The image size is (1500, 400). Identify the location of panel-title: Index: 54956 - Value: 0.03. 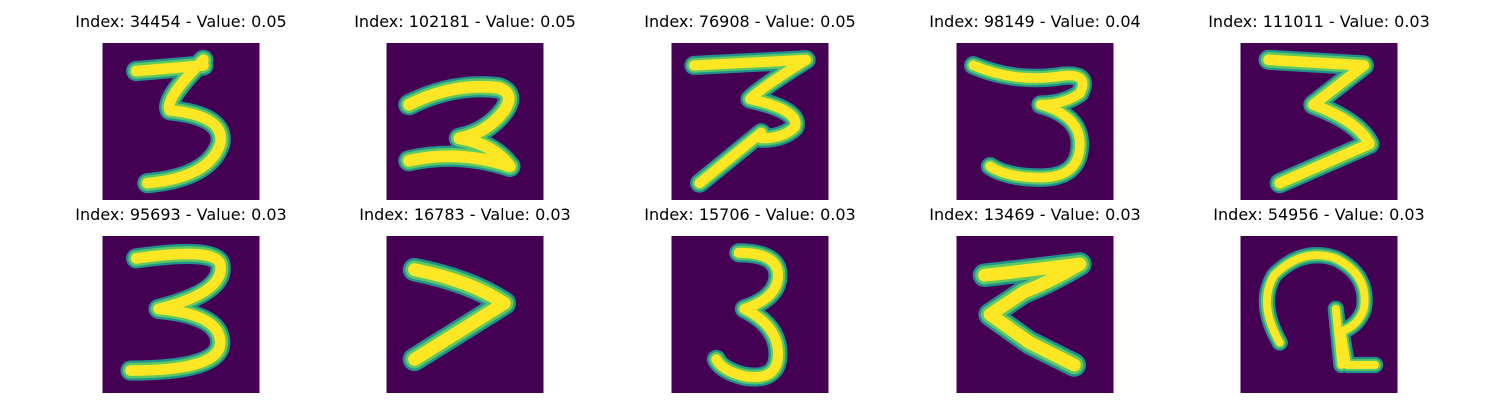
(1319, 214).